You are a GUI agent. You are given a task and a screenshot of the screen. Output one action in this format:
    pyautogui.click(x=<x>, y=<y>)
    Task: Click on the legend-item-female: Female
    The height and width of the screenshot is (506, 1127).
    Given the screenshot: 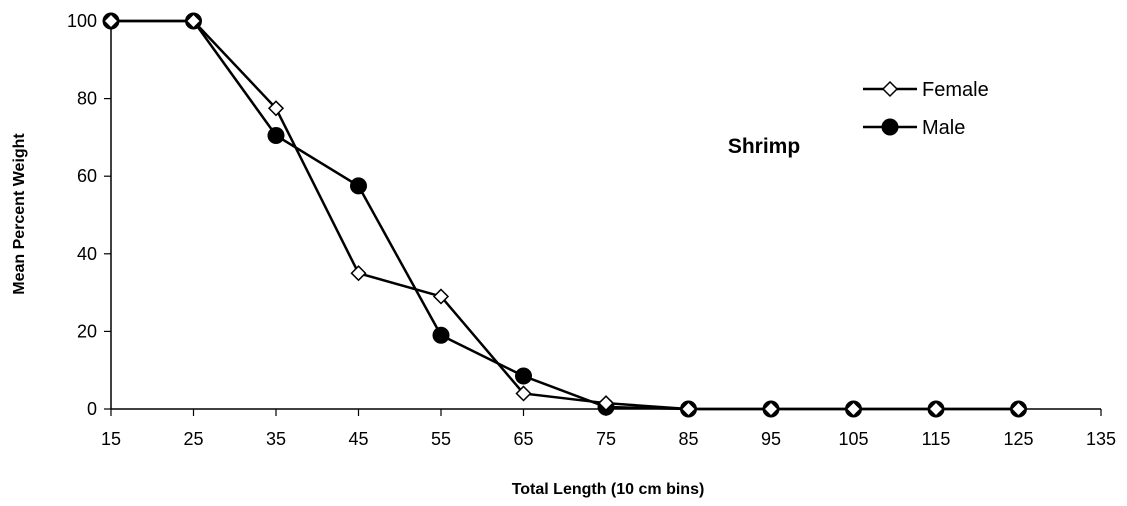 What is the action you would take?
    pyautogui.click(x=926, y=90)
    